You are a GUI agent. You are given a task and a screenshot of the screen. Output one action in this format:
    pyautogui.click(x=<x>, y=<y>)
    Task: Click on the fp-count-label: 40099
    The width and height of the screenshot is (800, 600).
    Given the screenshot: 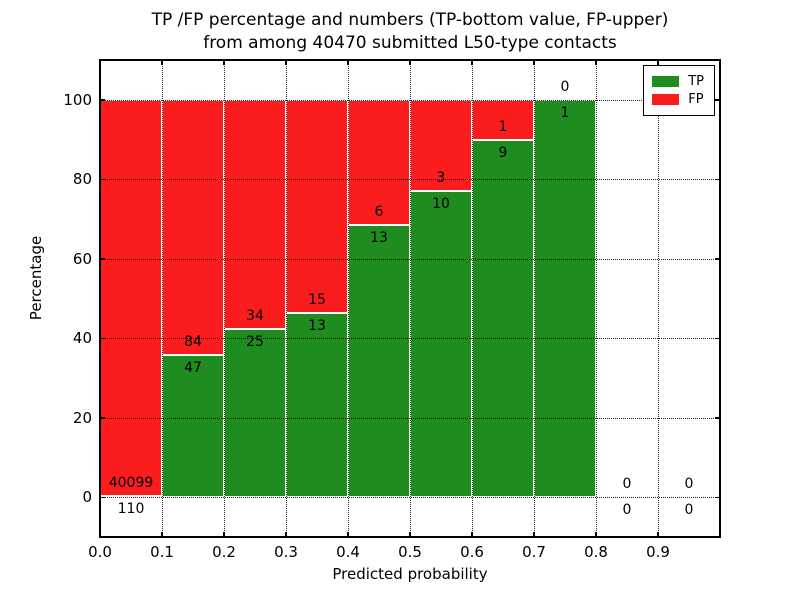 What is the action you would take?
    pyautogui.click(x=131, y=483)
    